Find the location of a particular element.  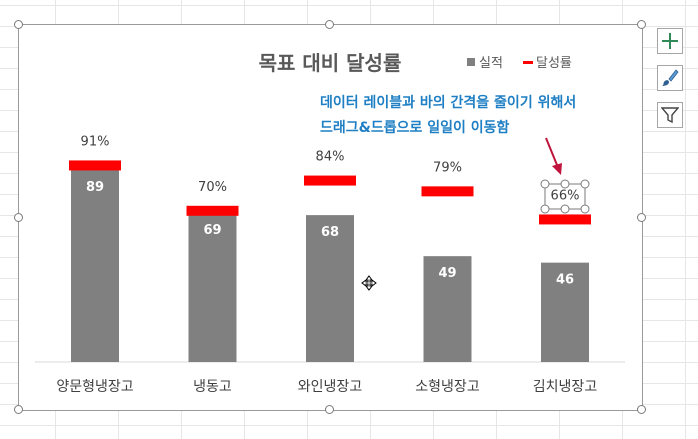

marker-data-label: 70% is located at coordinates (212, 187).